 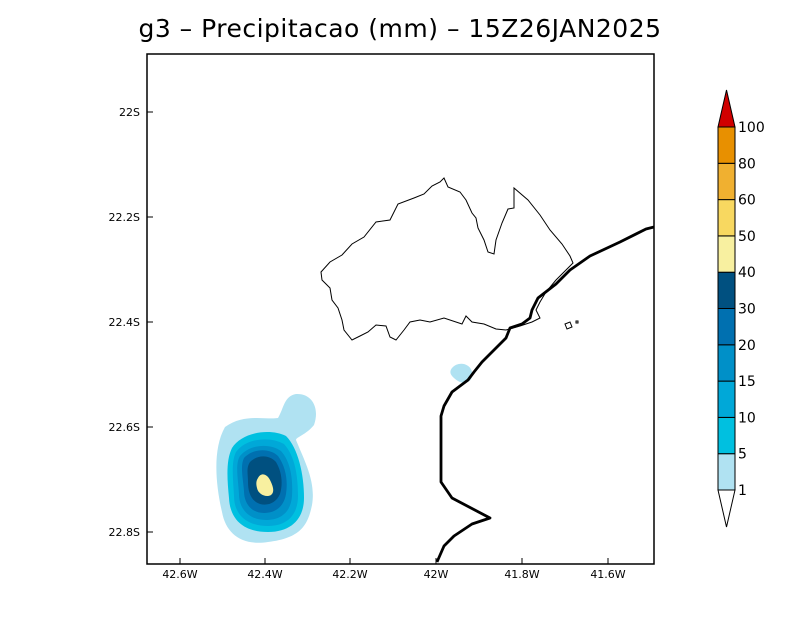 What do you see at coordinates (747, 418) in the screenshot?
I see `colorbar-label: 10` at bounding box center [747, 418].